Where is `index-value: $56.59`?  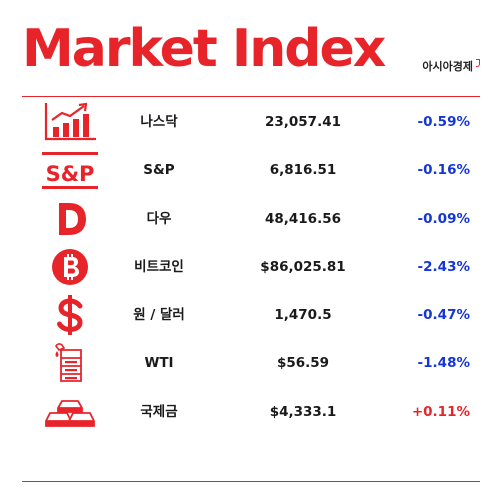
index-value: $56.59 is located at coordinates (303, 363).